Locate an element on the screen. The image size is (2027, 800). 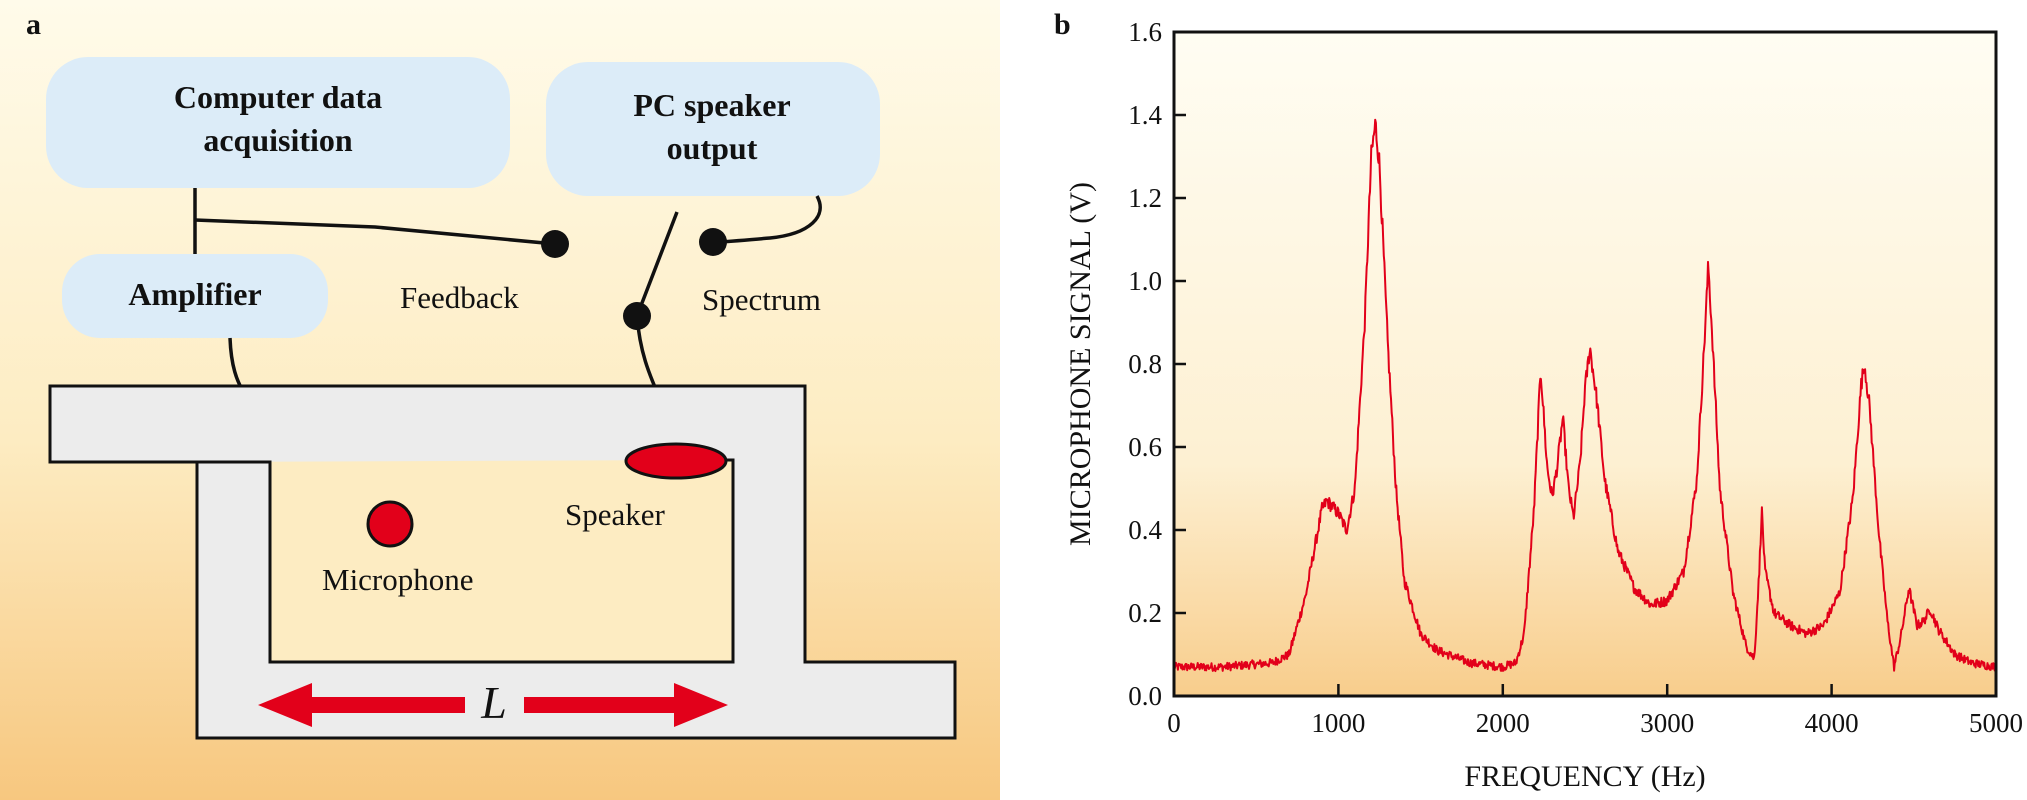
spectrum-jack-icon is located at coordinates (713, 242).